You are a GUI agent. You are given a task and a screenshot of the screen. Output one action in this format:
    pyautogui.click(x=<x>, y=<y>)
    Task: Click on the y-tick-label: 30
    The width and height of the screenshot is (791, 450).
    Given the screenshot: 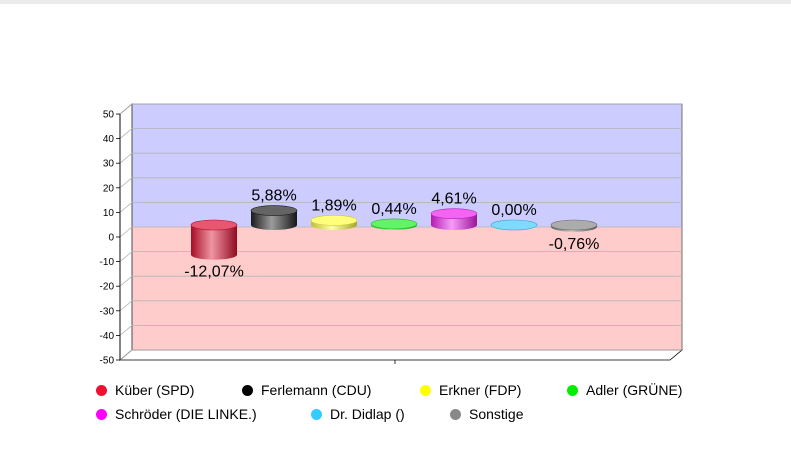 What is the action you would take?
    pyautogui.click(x=109, y=164)
    